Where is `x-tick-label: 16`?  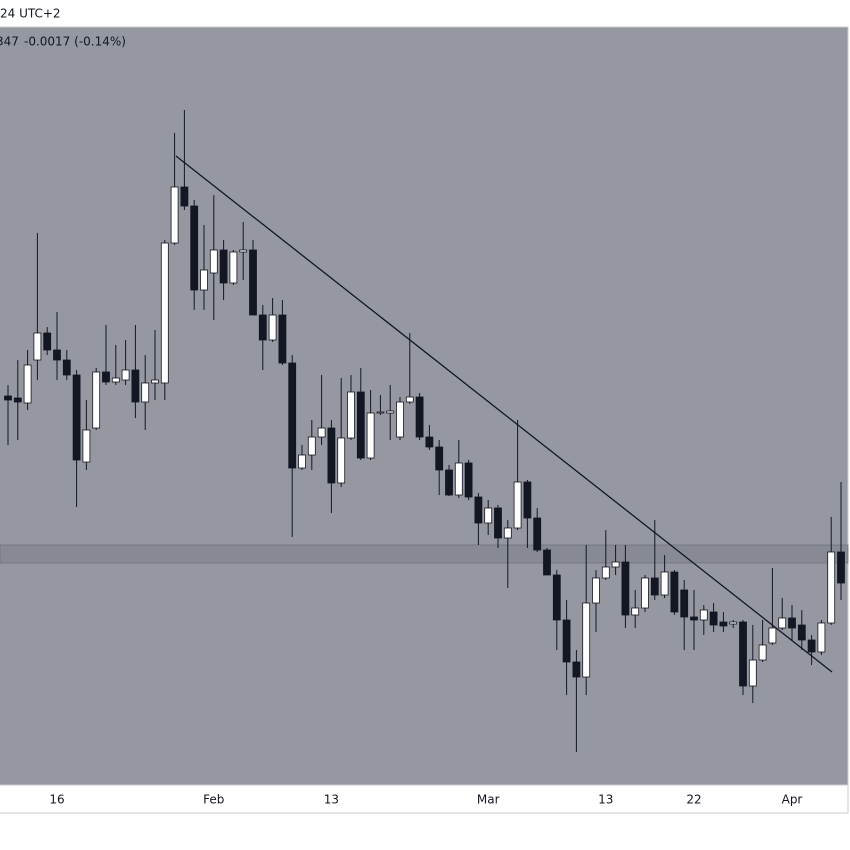 x-tick-label: 16 is located at coordinates (56, 800).